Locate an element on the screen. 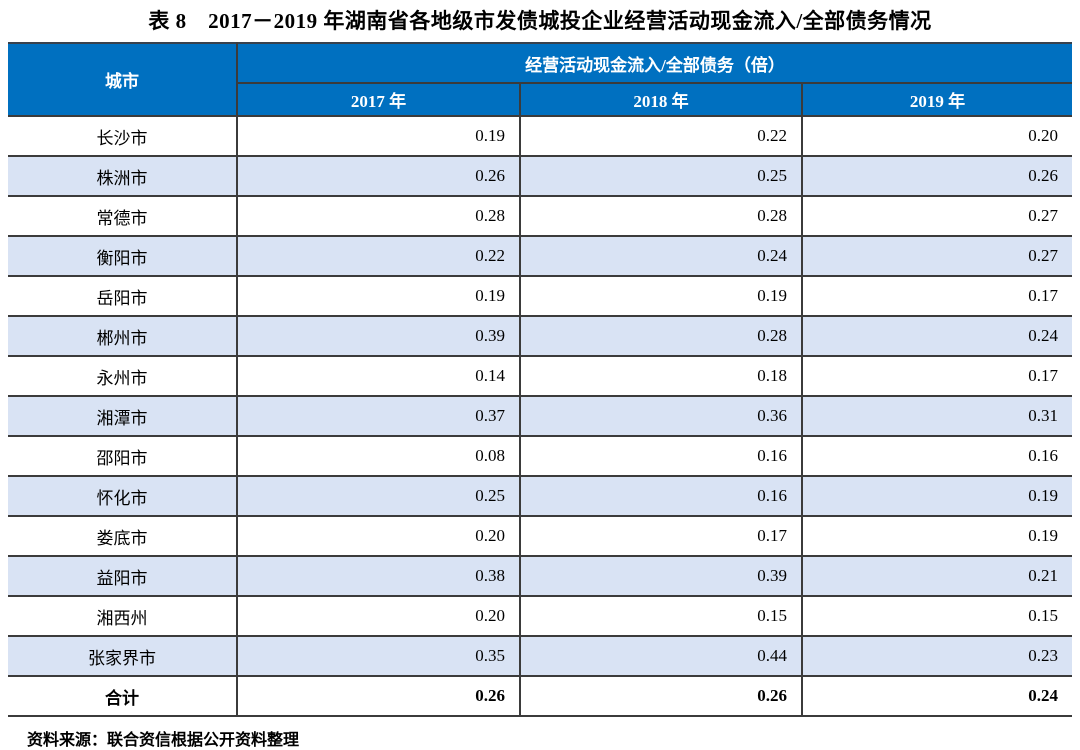 The image size is (1080, 750). value-cell-2019: 0.26 is located at coordinates (936, 175).